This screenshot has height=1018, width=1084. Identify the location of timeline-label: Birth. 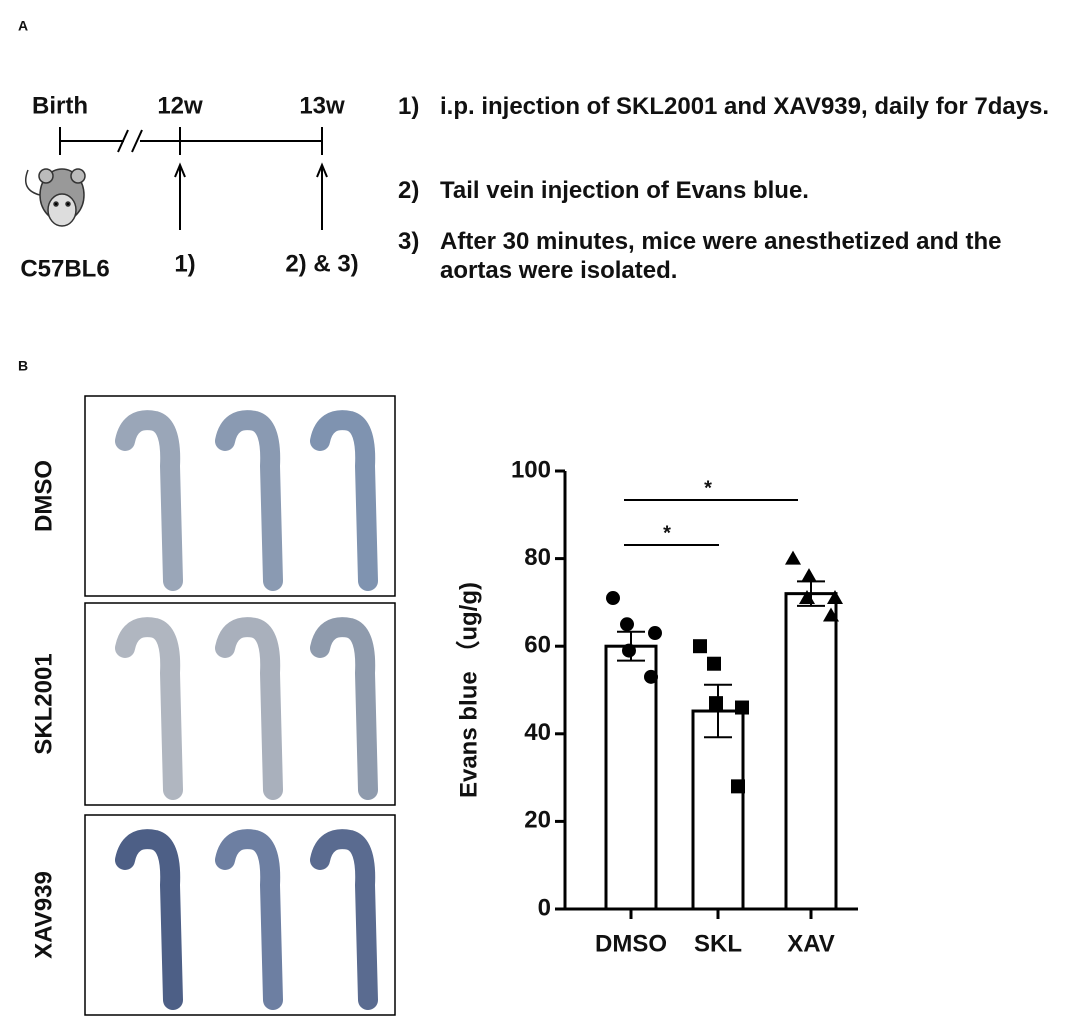
(60, 105).